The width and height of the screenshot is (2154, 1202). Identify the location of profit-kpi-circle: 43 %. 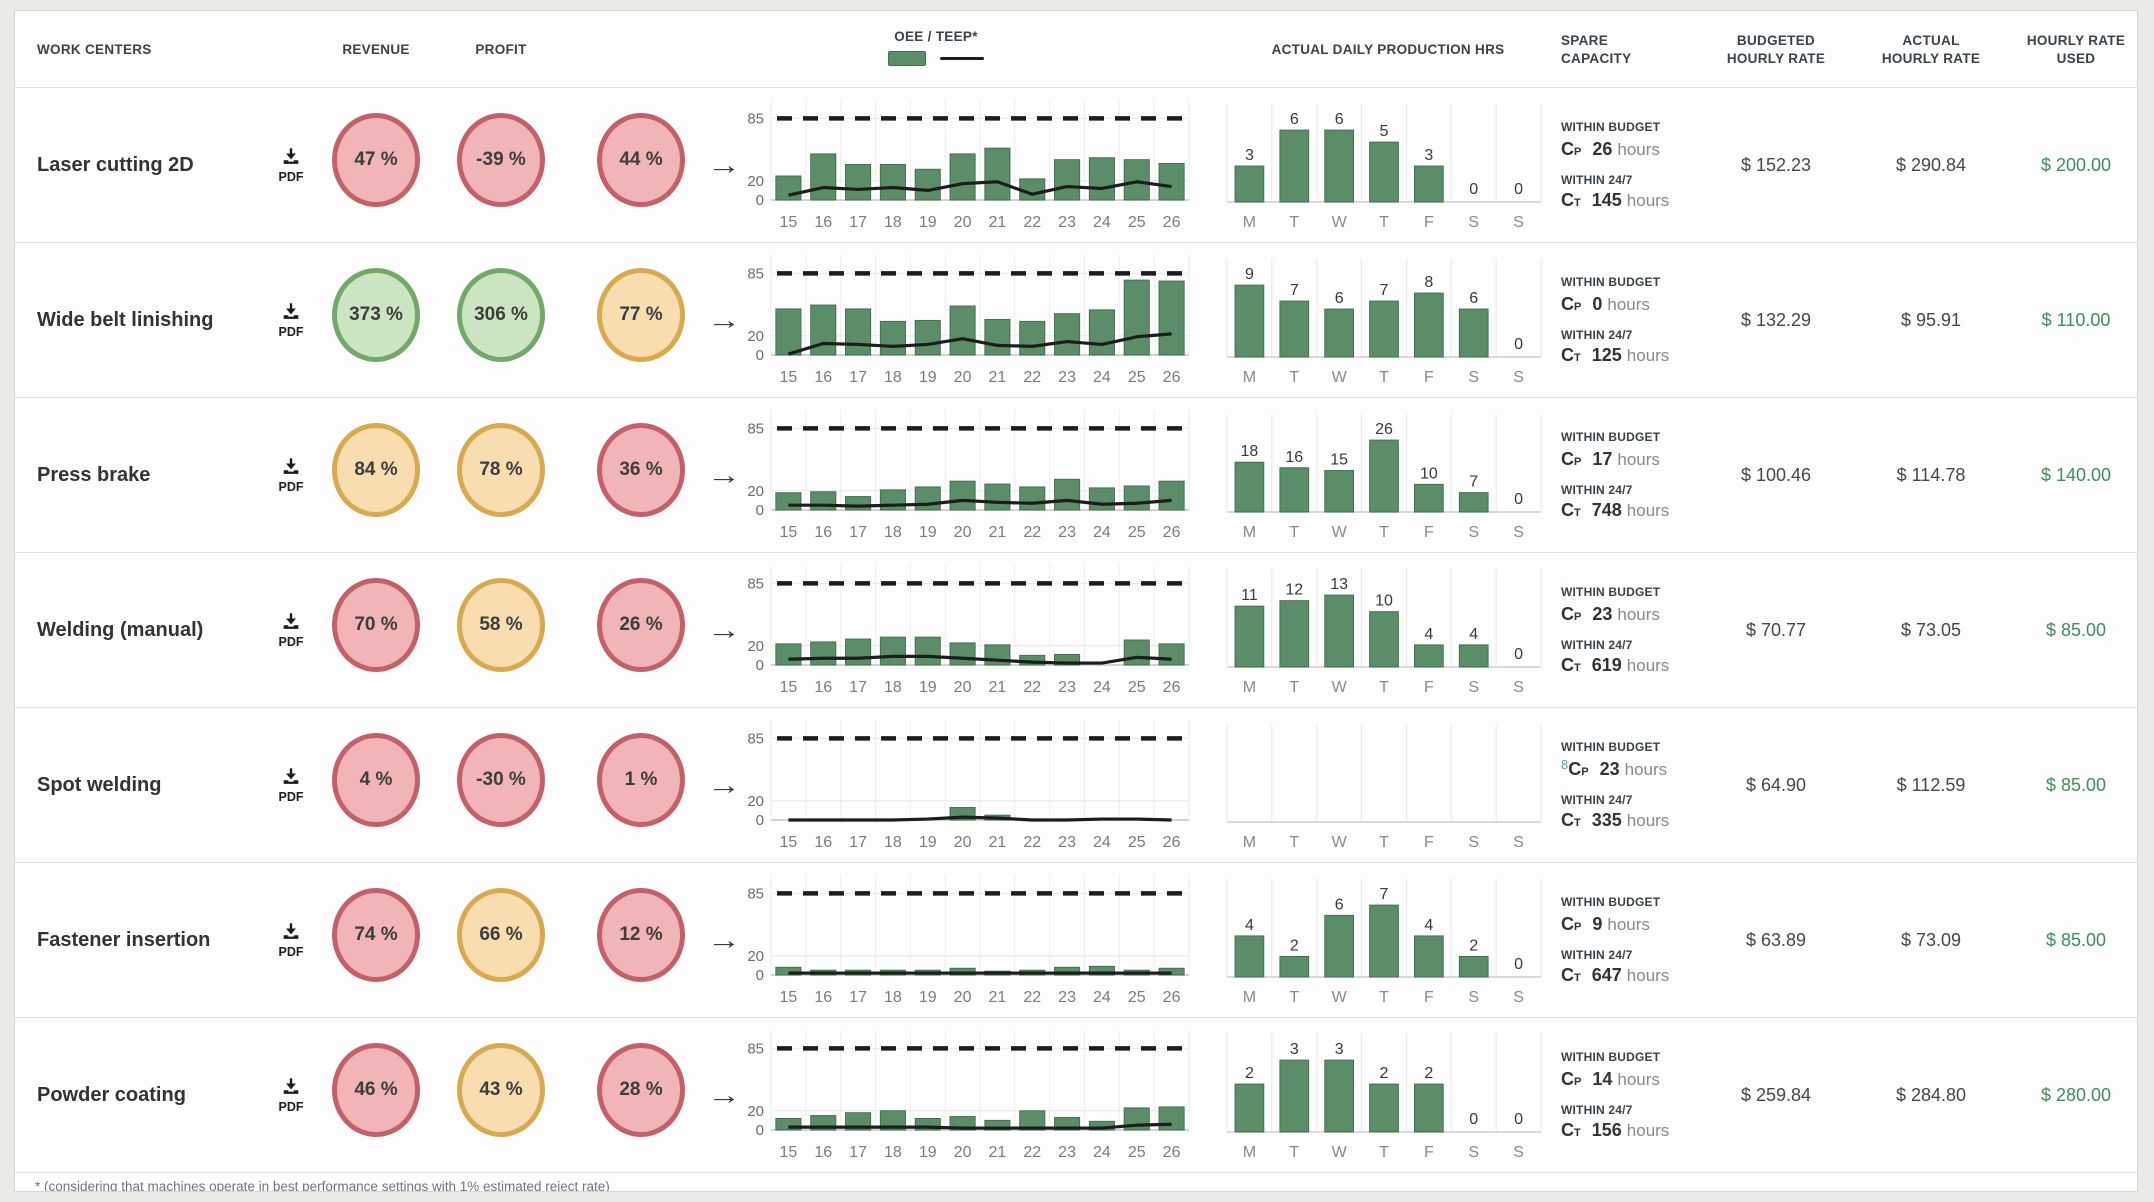
(501, 1090).